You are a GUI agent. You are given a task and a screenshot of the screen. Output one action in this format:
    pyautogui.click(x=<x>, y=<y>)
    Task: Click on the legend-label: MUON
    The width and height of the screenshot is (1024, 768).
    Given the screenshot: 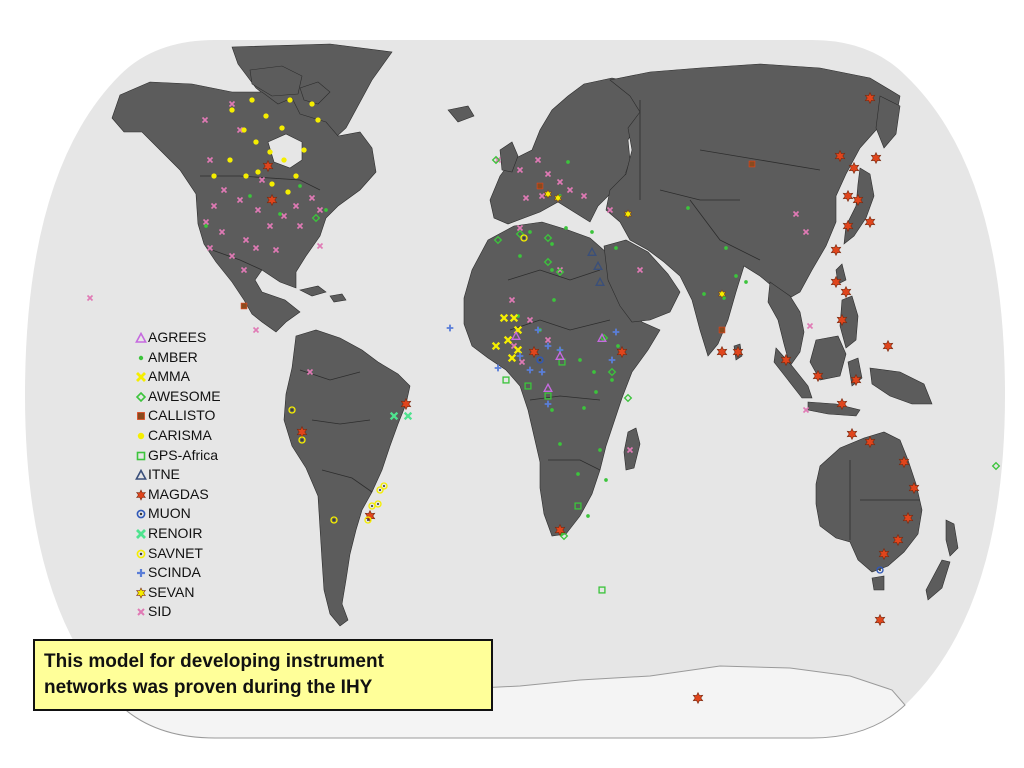 What is the action you would take?
    pyautogui.click(x=169, y=513)
    